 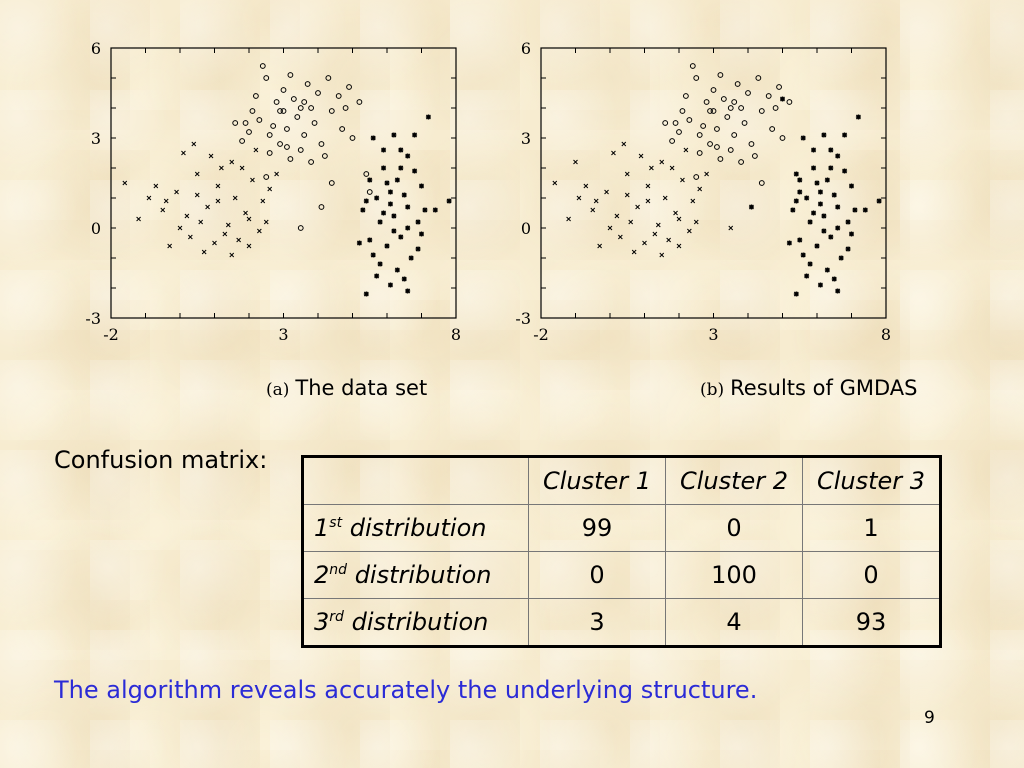 I want to click on table-row: 3rd distribution 3 4 93, so click(x=621, y=622).